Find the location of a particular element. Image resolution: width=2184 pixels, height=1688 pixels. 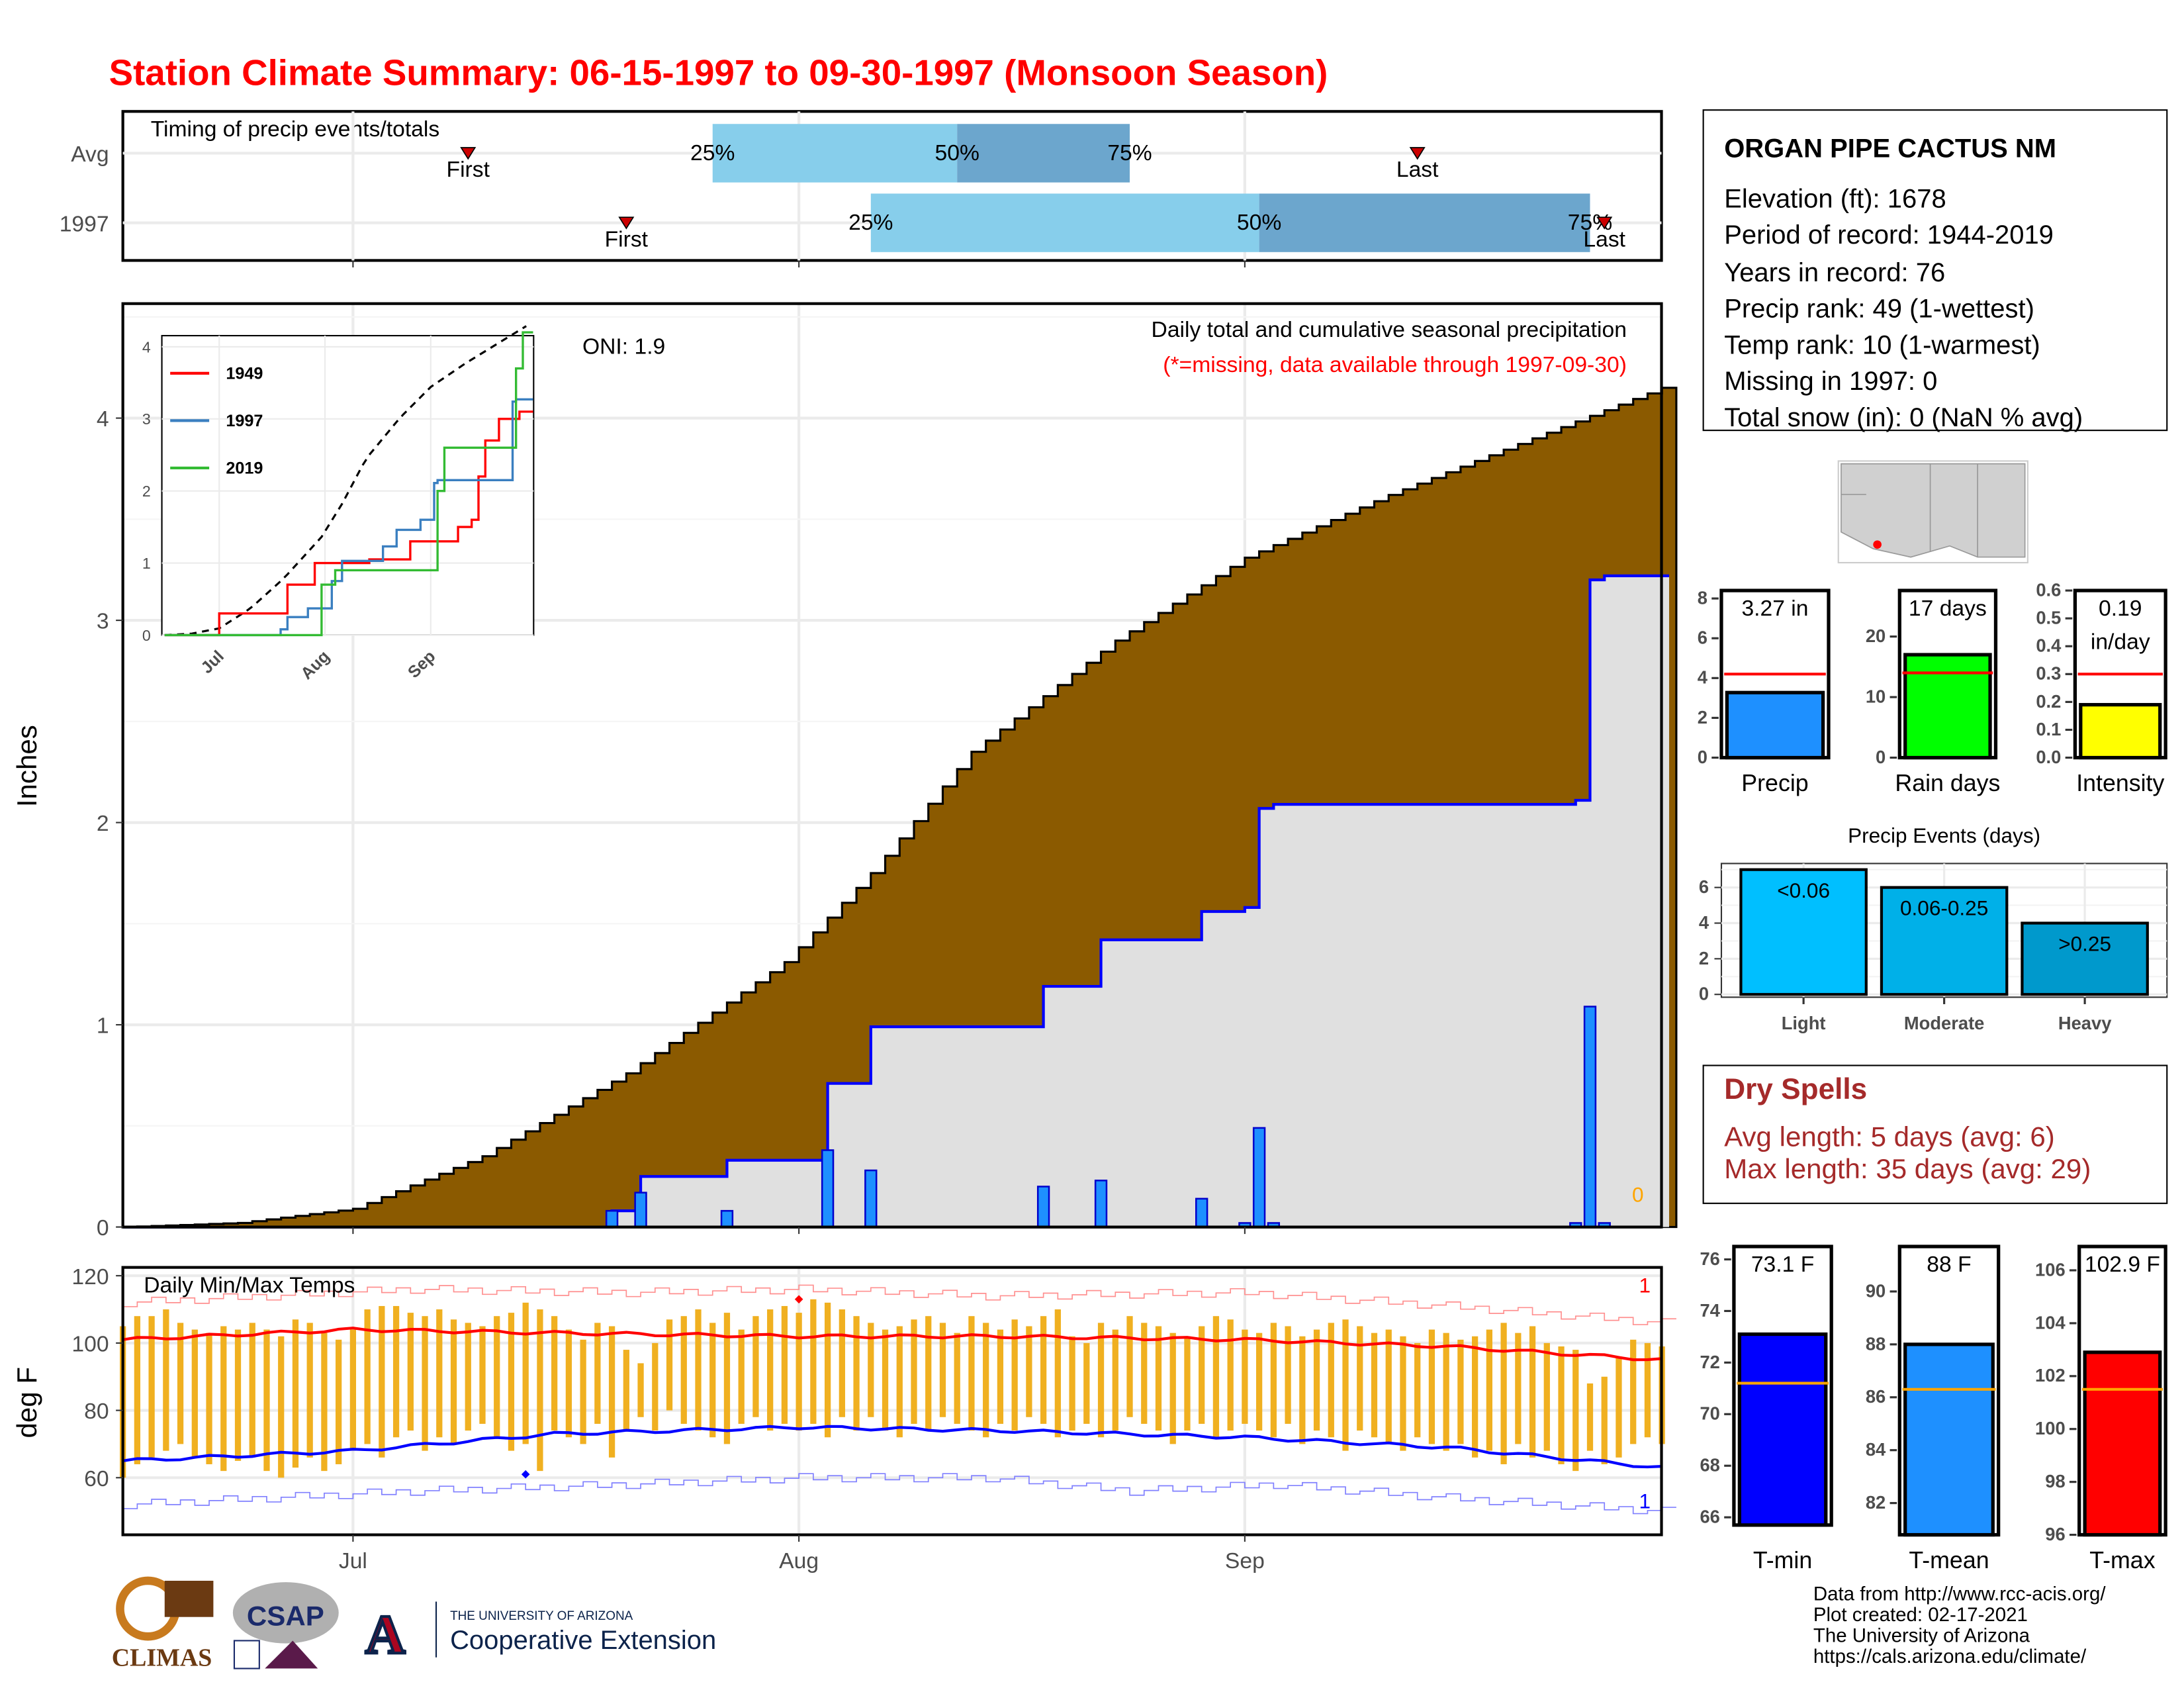

x-tick-label: Jul is located at coordinates (353, 1561).